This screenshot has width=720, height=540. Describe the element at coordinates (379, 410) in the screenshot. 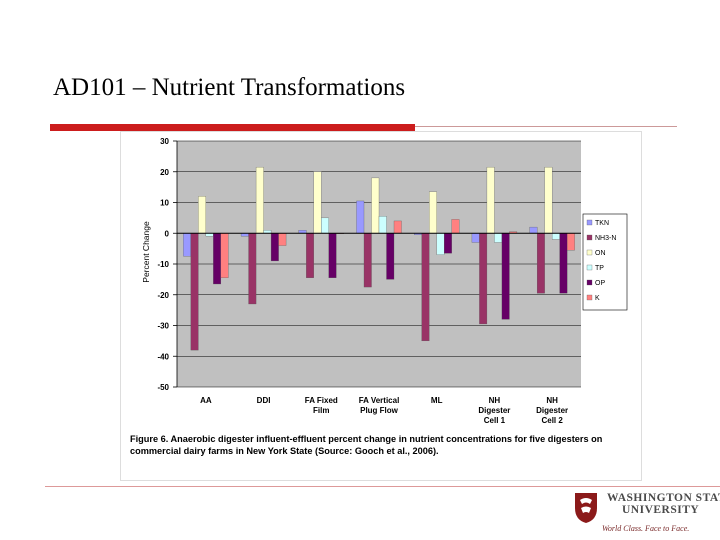

I see `x-category-label: Plug Flow` at that location.